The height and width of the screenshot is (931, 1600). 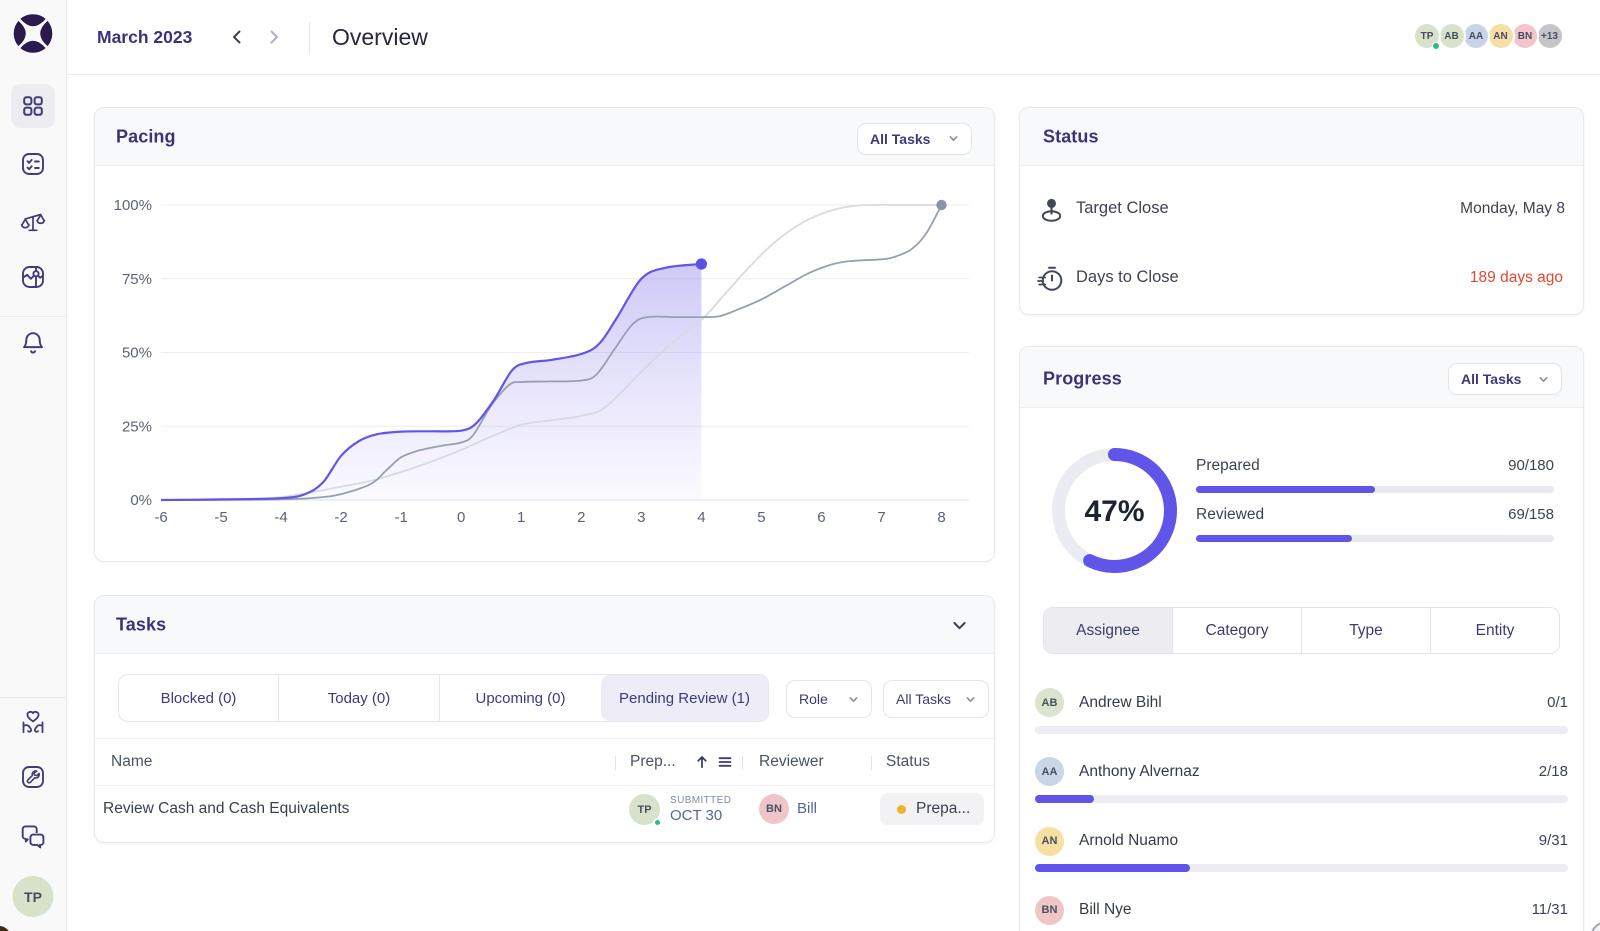 What do you see at coordinates (137, 353) in the screenshot?
I see `svg-text: 50%` at bounding box center [137, 353].